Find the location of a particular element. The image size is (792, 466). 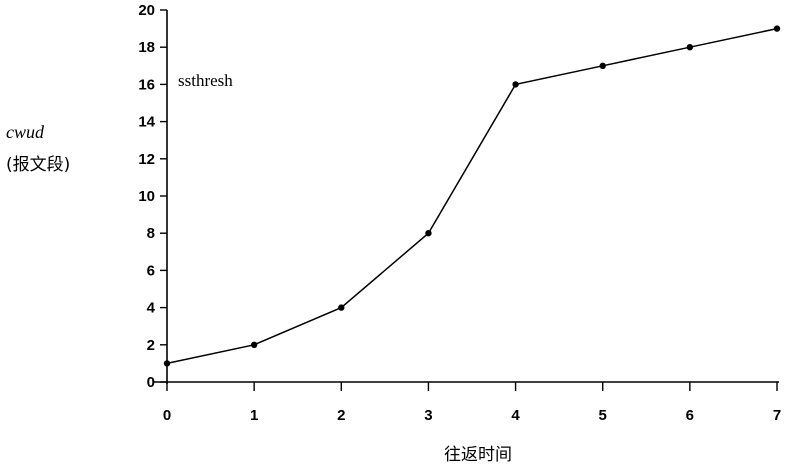

x-tick-label: 4 is located at coordinates (515, 415).